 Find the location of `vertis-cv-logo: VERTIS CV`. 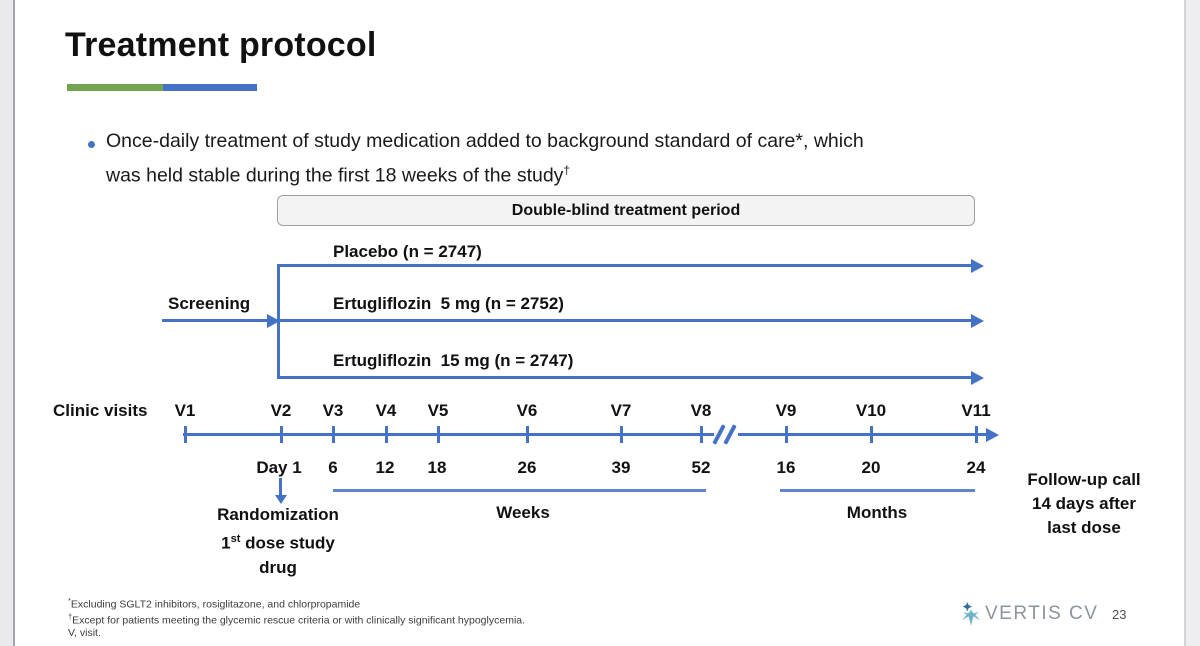

vertis-cv-logo: VERTIS CV is located at coordinates (1029, 614).